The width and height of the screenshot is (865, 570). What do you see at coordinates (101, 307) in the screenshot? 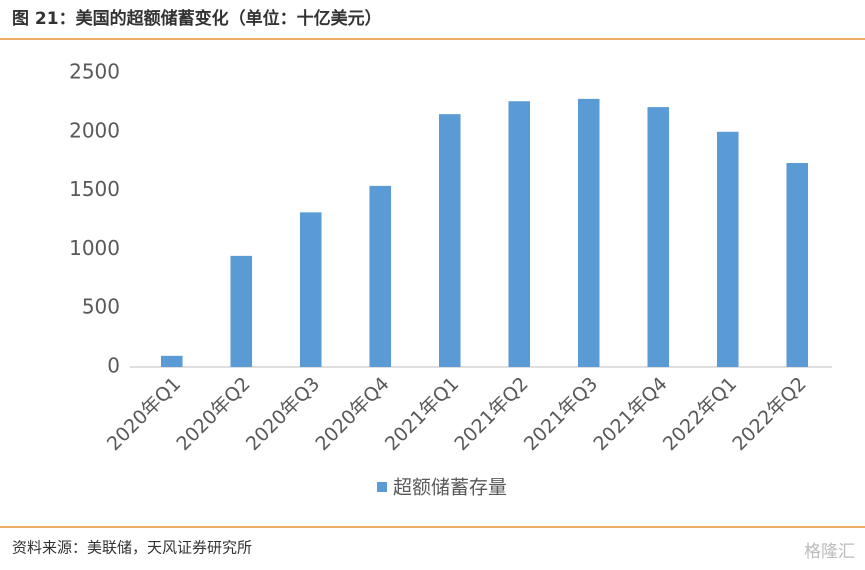
I see `y-tick-label: 500` at bounding box center [101, 307].